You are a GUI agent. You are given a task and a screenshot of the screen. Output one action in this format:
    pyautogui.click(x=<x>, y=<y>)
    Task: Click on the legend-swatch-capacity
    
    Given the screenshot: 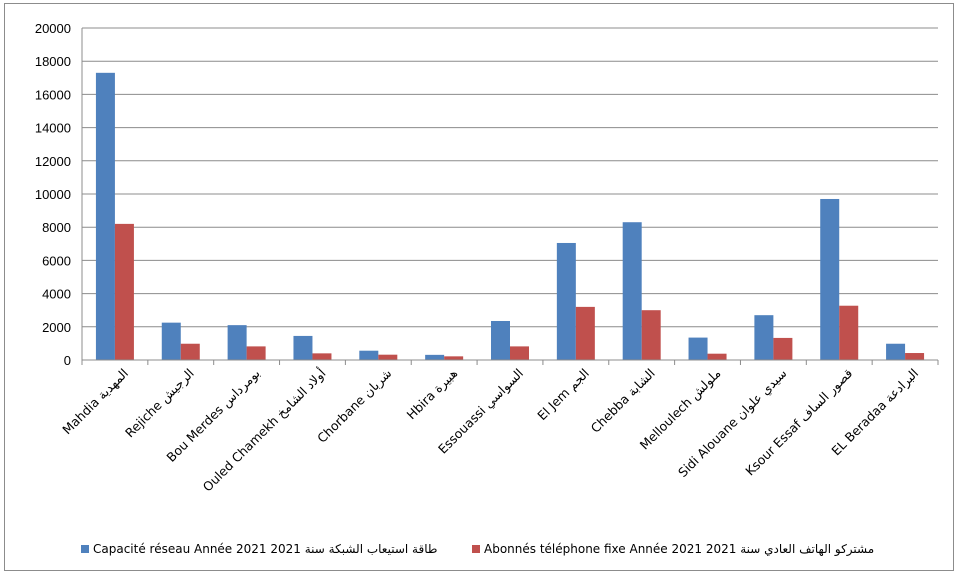 What is the action you would take?
    pyautogui.click(x=85, y=549)
    